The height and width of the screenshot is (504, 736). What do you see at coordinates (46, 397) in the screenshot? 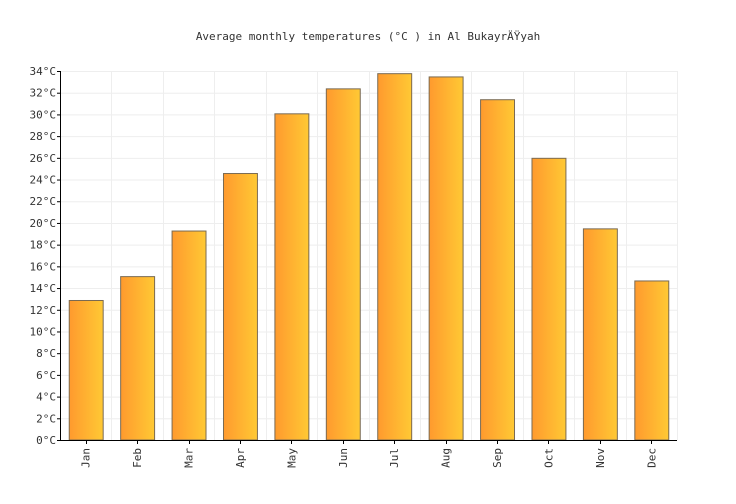
I see `y-tick-label: 4°C` at bounding box center [46, 397].